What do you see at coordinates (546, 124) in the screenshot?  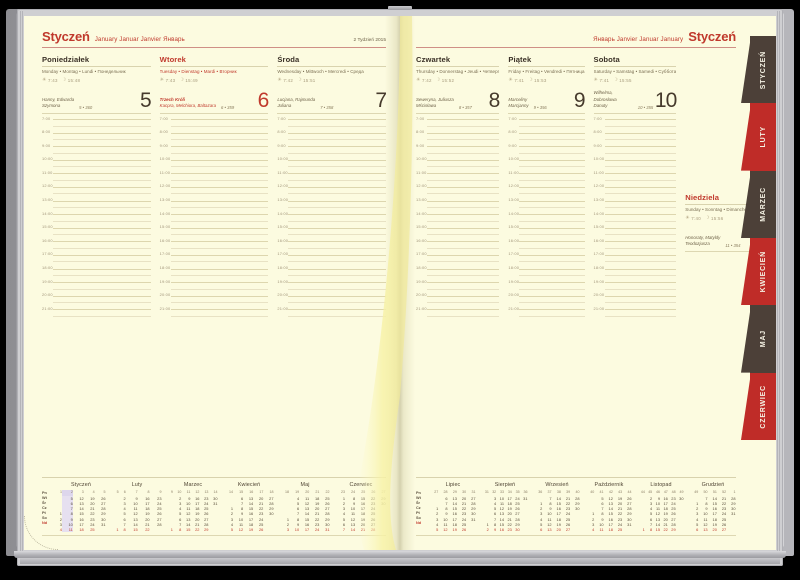 I see `hour-row: 7:00` at bounding box center [546, 124].